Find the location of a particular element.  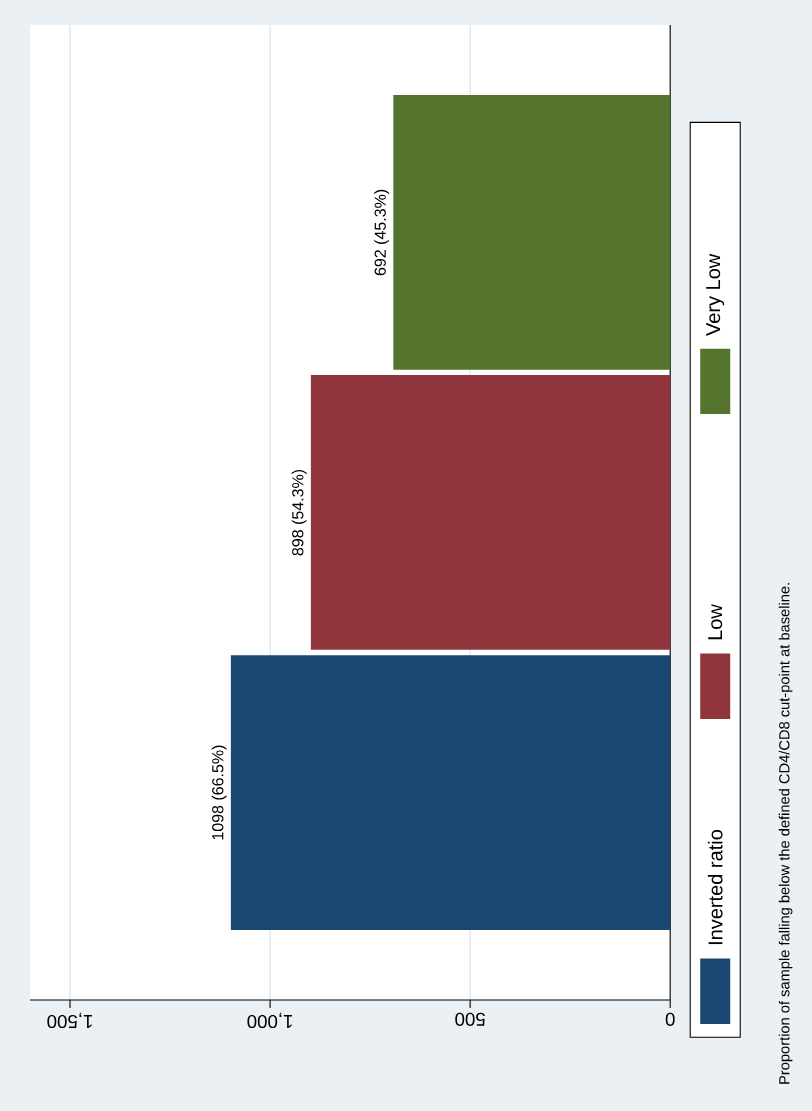

text: Proportion of sample falling below the defined CD4/CD8 cut-point at baseline. is located at coordinates (785, 833).